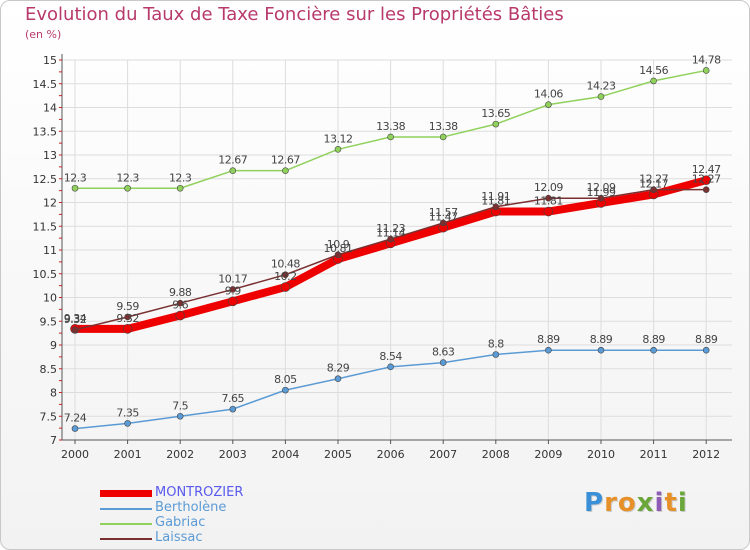  I want to click on legend-label: Bertholène, so click(191, 507).